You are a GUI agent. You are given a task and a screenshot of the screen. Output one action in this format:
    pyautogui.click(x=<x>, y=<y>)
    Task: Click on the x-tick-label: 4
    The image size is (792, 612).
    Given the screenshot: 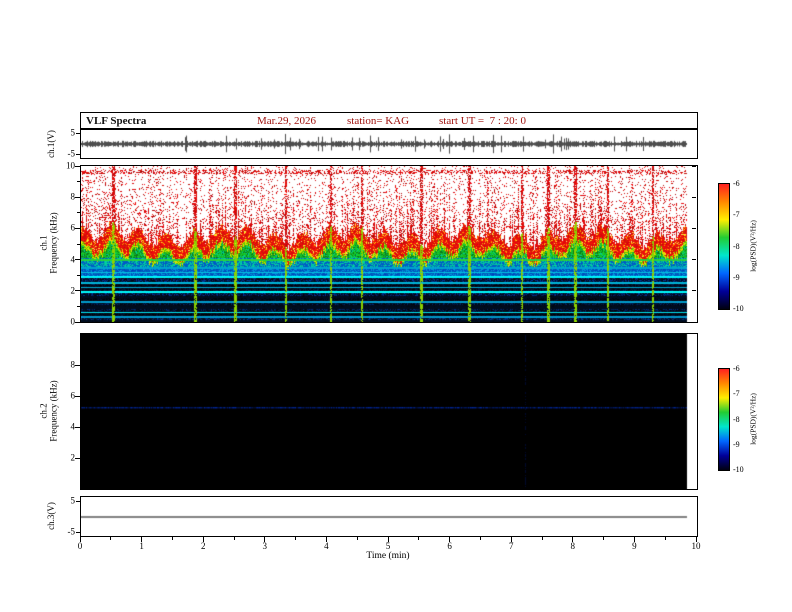 What is the action you would take?
    pyautogui.click(x=326, y=546)
    